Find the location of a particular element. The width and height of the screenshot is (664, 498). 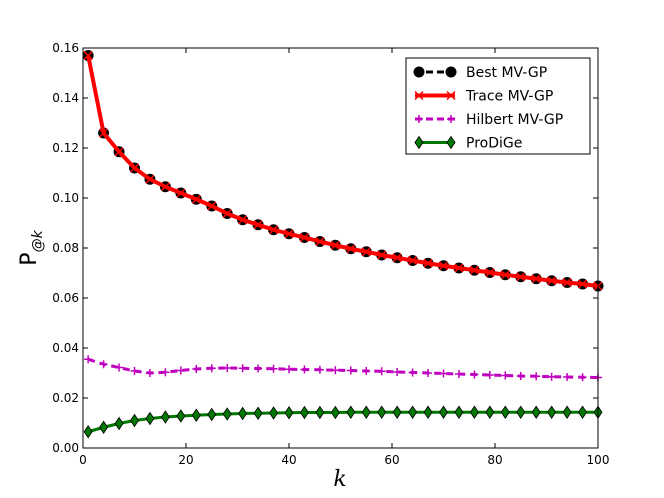

legend-box is located at coordinates (498, 106).